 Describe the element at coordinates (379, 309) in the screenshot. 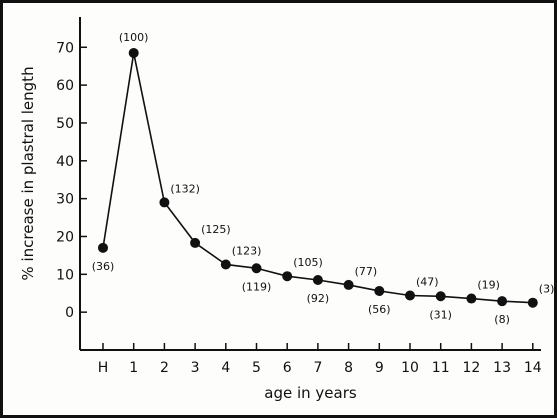

I see `point-label: (56)` at that location.